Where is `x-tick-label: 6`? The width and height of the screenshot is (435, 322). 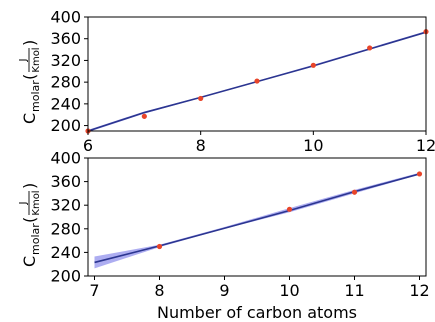
x-tick-label: 6 is located at coordinates (88, 145).